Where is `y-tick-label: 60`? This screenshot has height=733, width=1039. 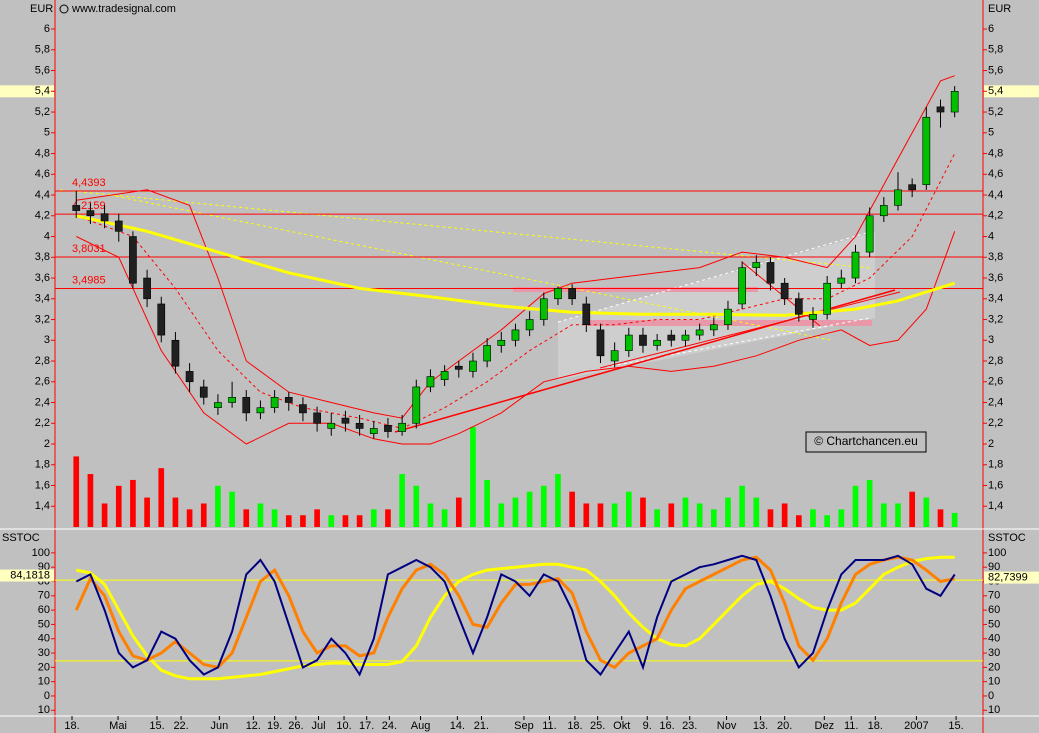
y-tick-label: 60 is located at coordinates (44, 610).